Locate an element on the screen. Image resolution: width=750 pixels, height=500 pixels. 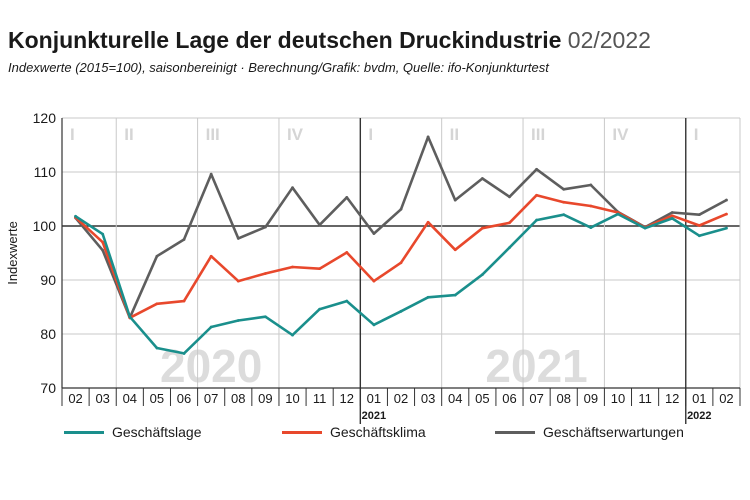
legend-swatch-geschaeftserwartungen is located at coordinates (515, 432).